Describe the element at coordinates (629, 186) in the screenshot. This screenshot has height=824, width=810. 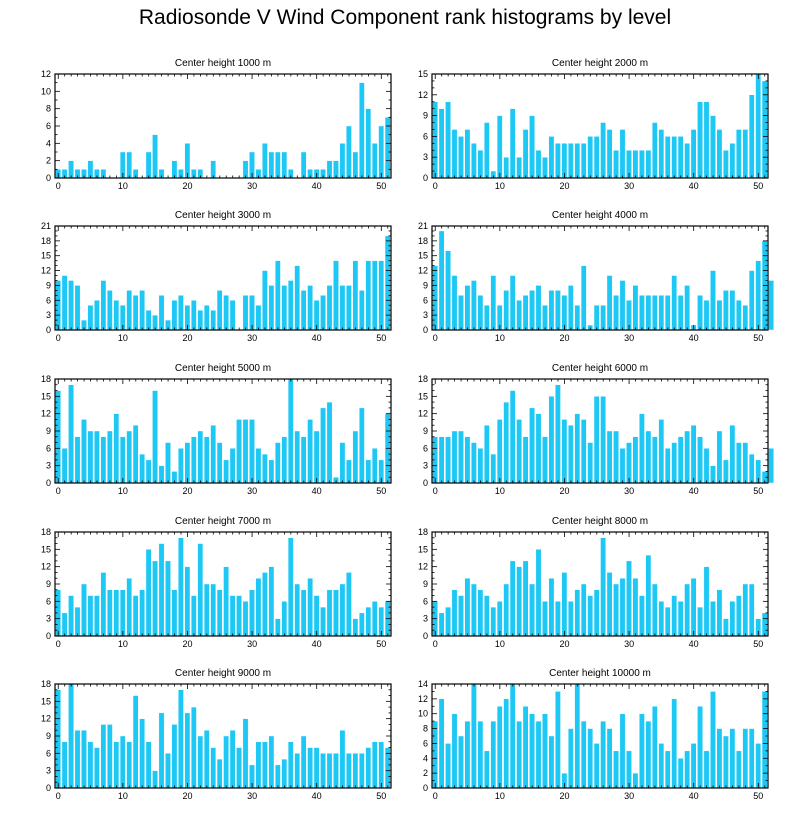
I see `x-tick-label: 30` at that location.